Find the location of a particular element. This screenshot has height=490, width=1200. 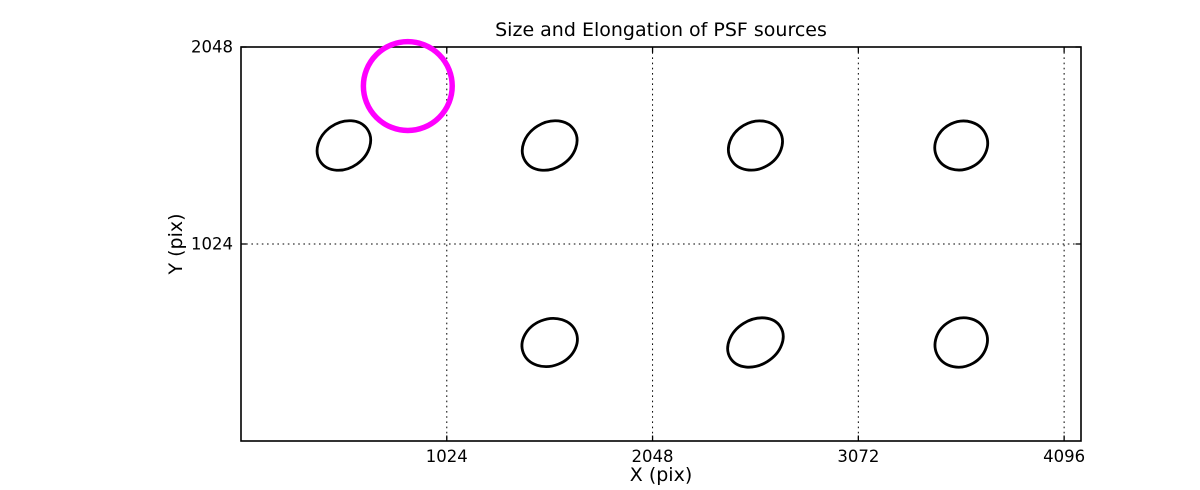

x-tick-label-2048: 2048 is located at coordinates (653, 456).